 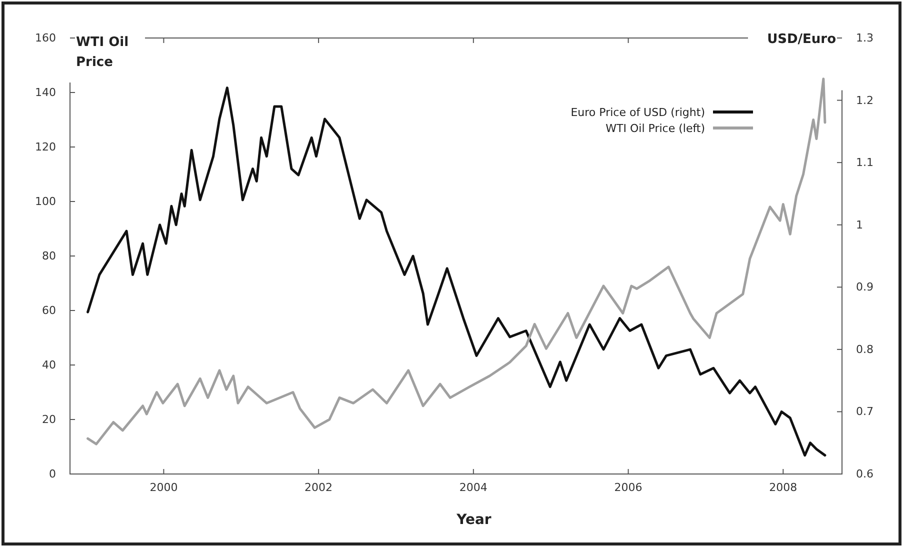 What do you see at coordinates (164, 487) in the screenshot?
I see `x-tick-label: 2000` at bounding box center [164, 487].